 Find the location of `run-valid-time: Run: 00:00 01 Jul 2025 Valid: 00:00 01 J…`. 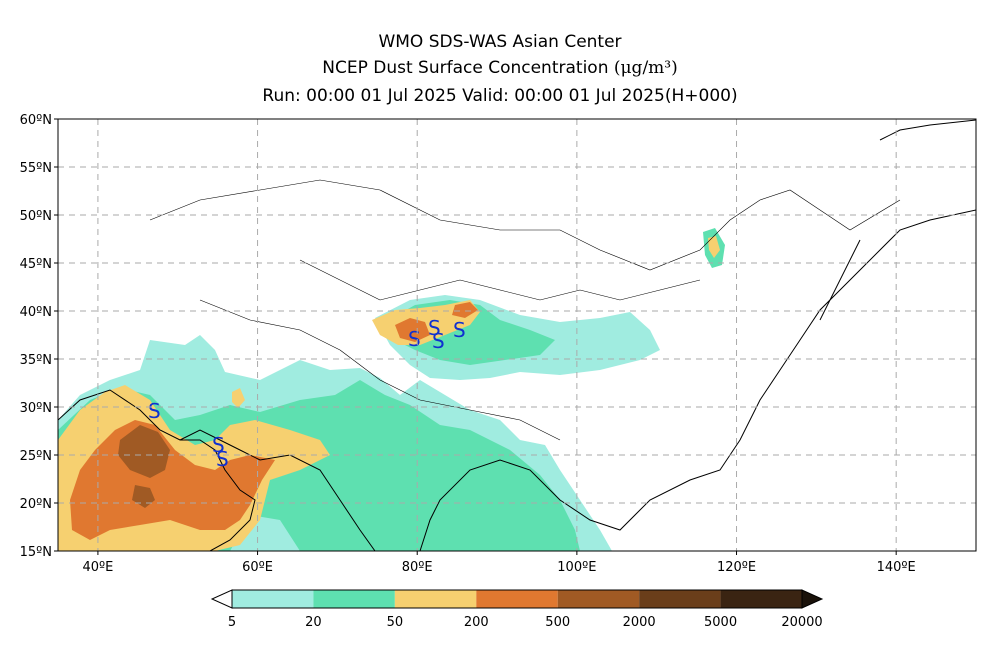

run-valid-time: Run: 00:00 01 Jul 2025 Valid: 00:00 01 J… is located at coordinates (500, 96).